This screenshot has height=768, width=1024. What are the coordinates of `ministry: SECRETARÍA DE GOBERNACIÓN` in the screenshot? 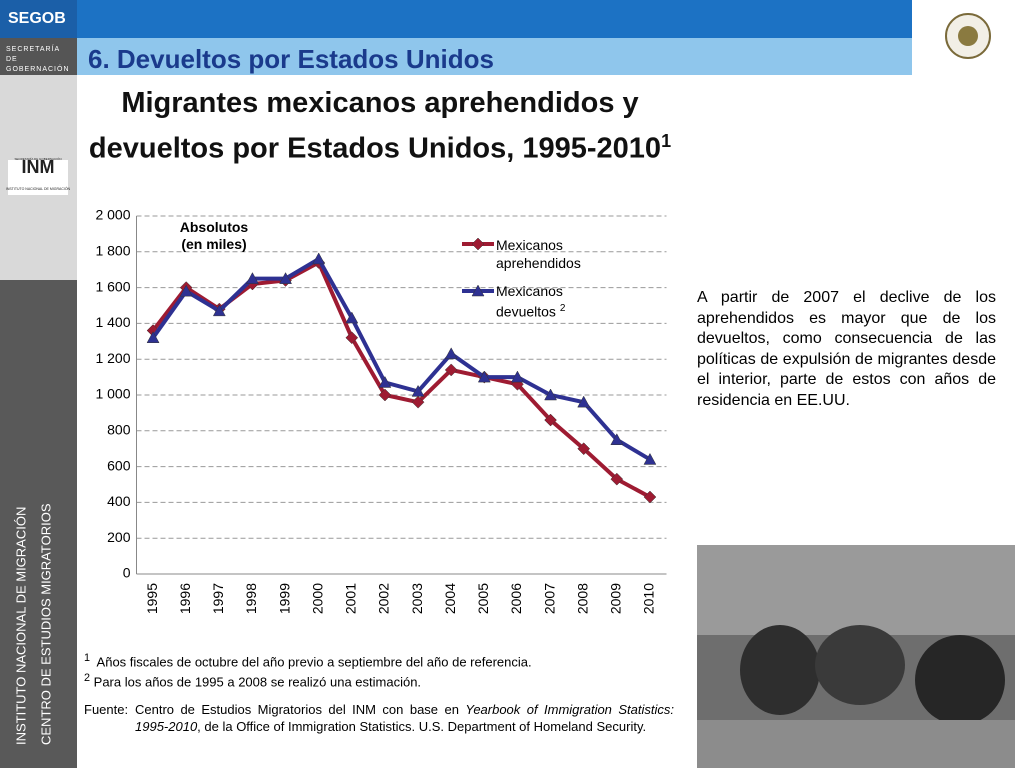 It's located at (38, 59).